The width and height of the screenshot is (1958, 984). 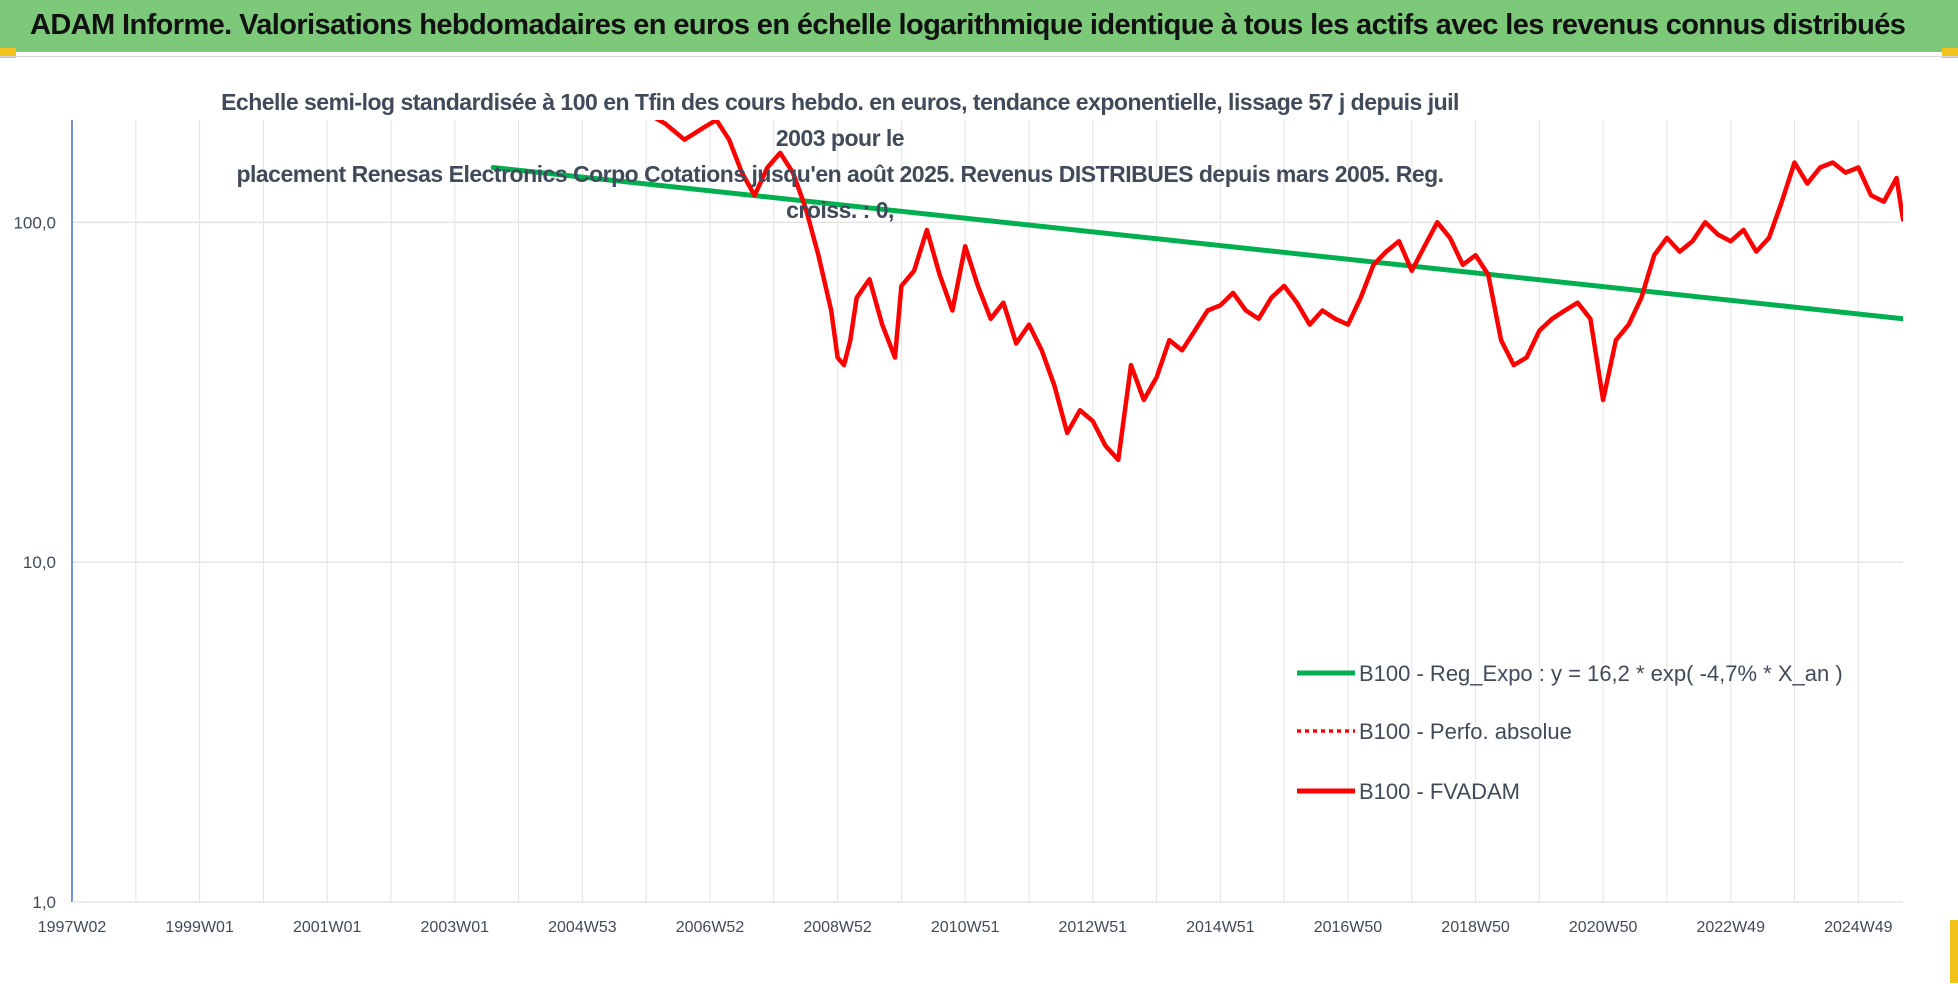 I want to click on x-tick-label: 1997W02, so click(x=72, y=927).